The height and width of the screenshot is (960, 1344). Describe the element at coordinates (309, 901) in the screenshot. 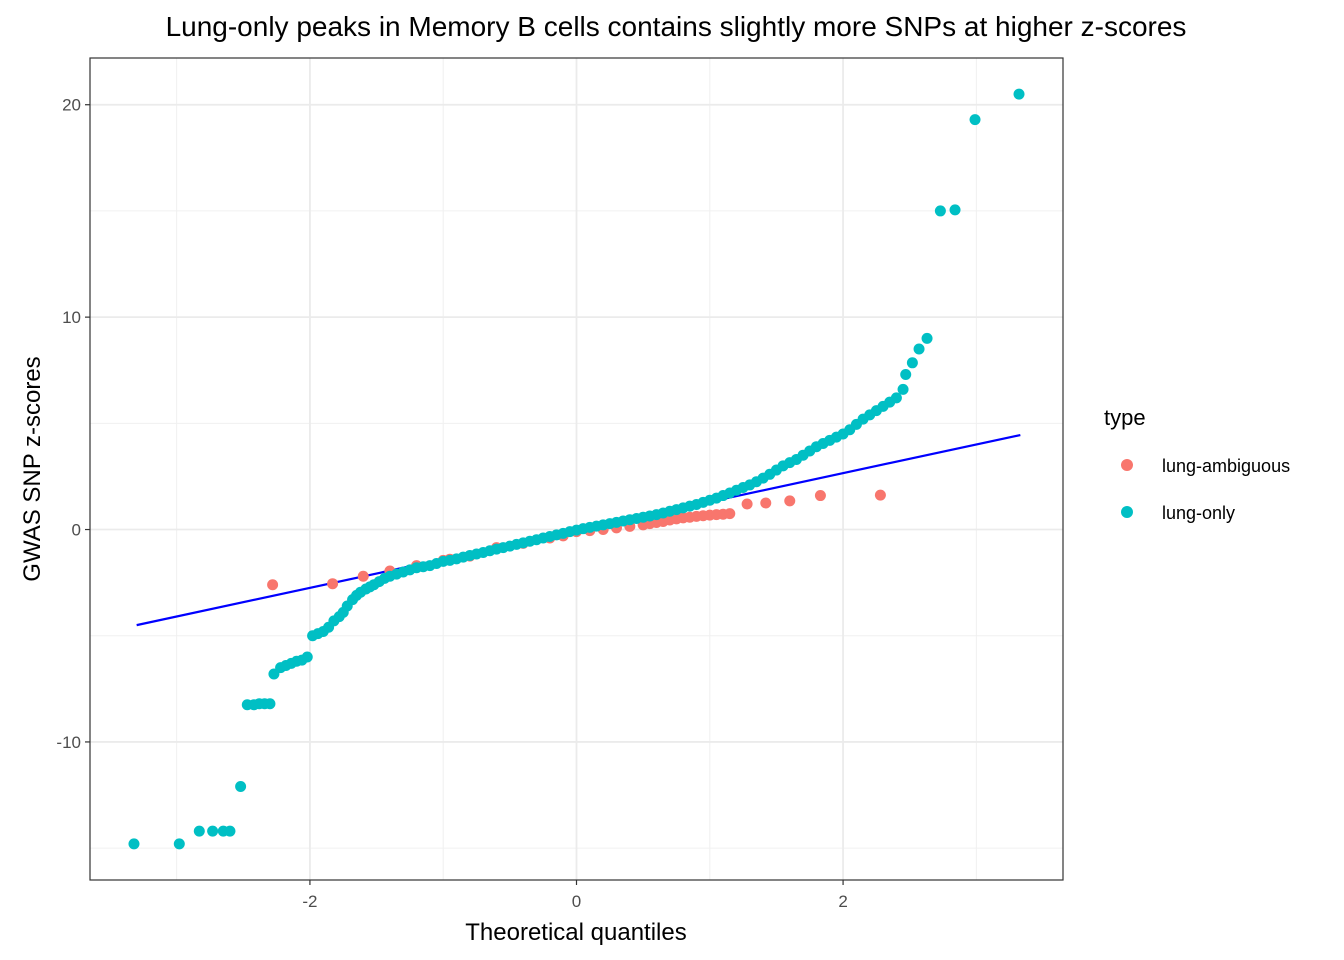

I see `x-tick-label: -2` at that location.